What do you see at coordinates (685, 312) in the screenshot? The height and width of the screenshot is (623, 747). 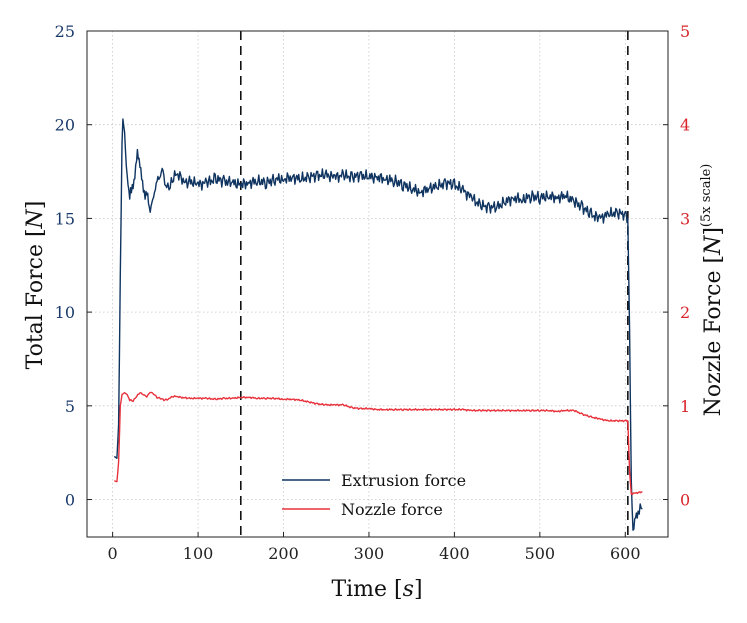 I see `y-right-tick-label: 2` at bounding box center [685, 312].